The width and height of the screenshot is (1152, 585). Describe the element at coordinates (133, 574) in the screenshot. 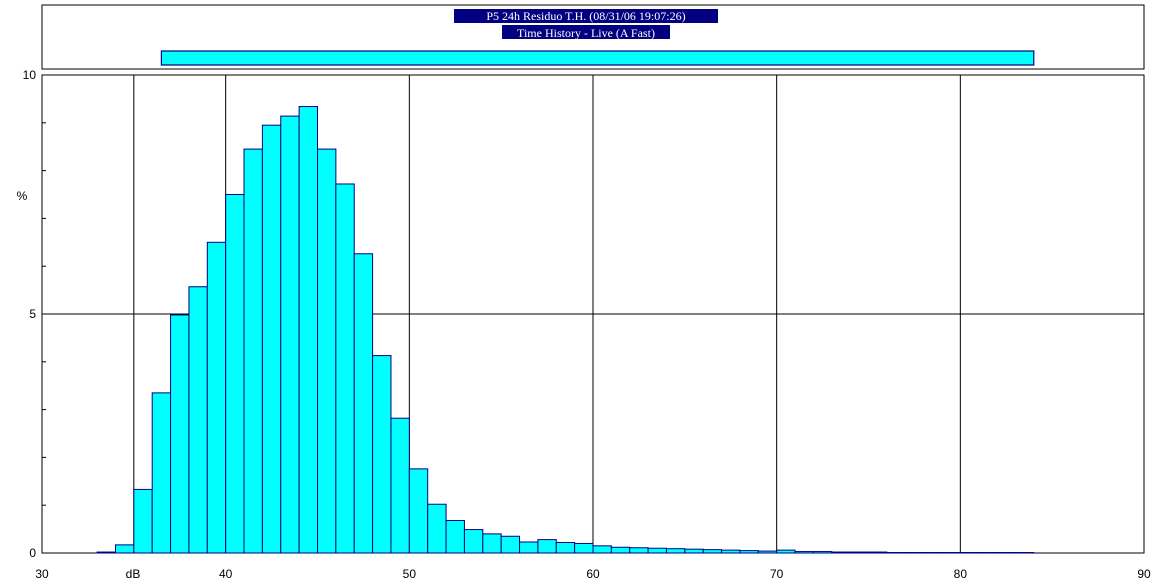

I see `x-axis-label: dB` at that location.